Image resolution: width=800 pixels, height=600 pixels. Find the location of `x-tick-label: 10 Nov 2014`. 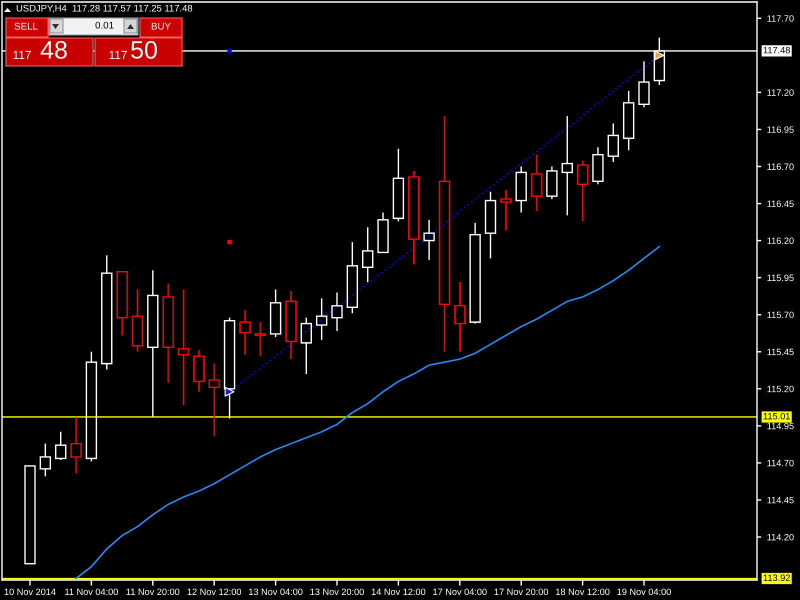

x-tick-label: 10 Nov 2014 is located at coordinates (30, 592).